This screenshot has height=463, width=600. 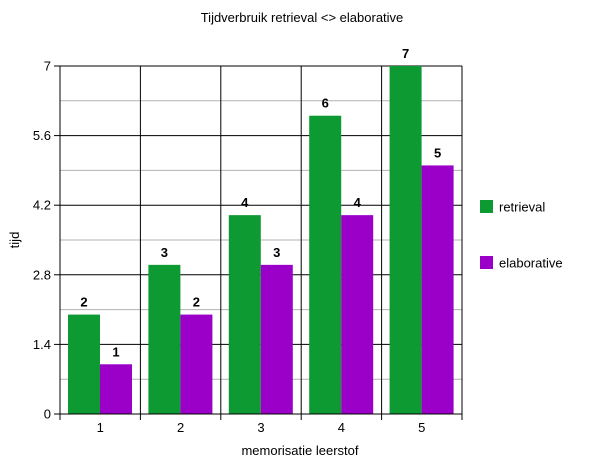 I want to click on data-label-elaborative-5: 5, so click(x=437, y=152).